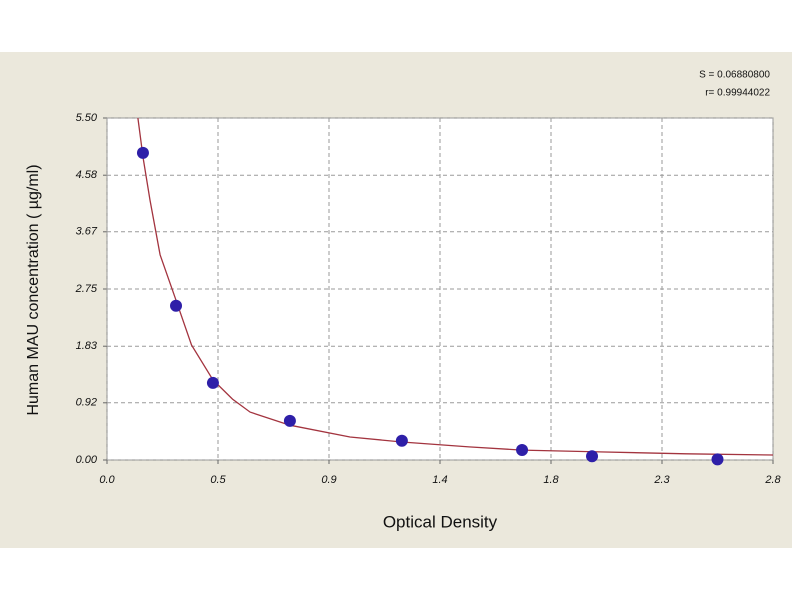 This screenshot has width=800, height=605. What do you see at coordinates (737, 93) in the screenshot?
I see `annotation: r= 0.99944022` at bounding box center [737, 93].